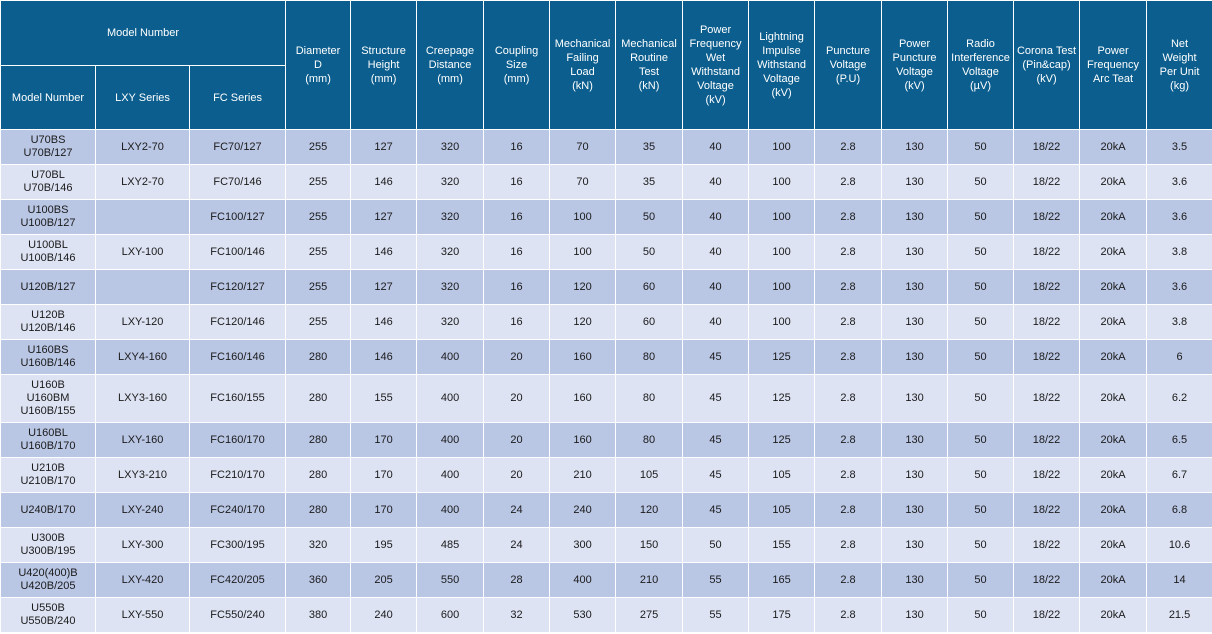 This screenshot has height=634, width=1212. Describe the element at coordinates (237, 475) in the screenshot. I see `fc-series-cell: FC210/170` at that location.